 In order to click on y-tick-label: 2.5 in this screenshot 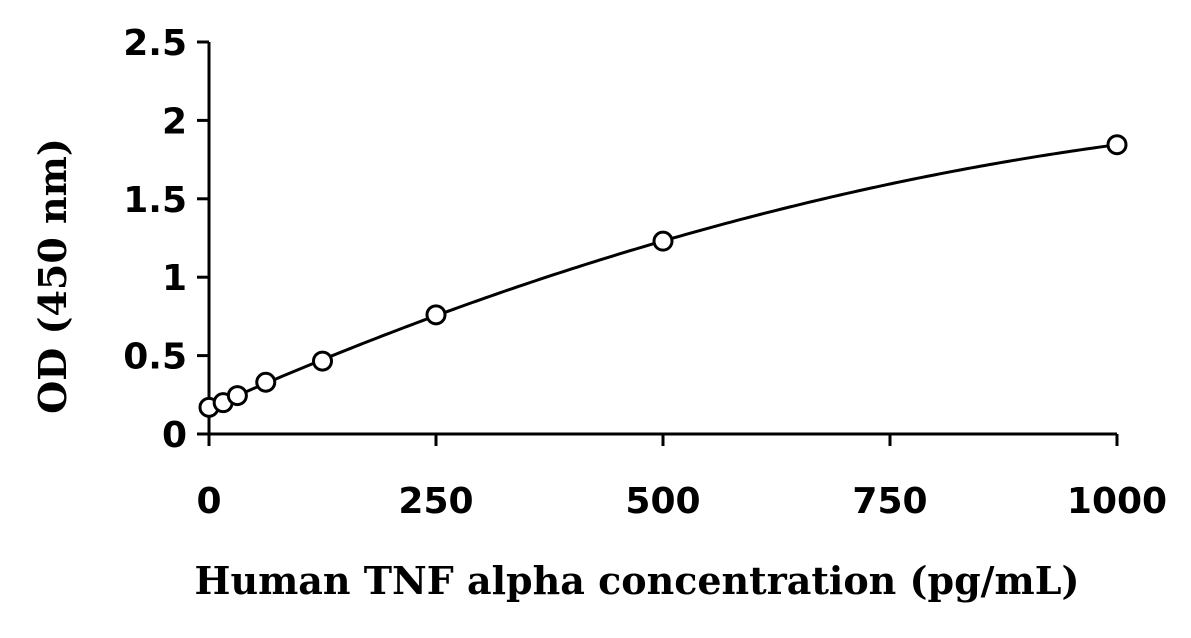, I will do `click(155, 43)`.